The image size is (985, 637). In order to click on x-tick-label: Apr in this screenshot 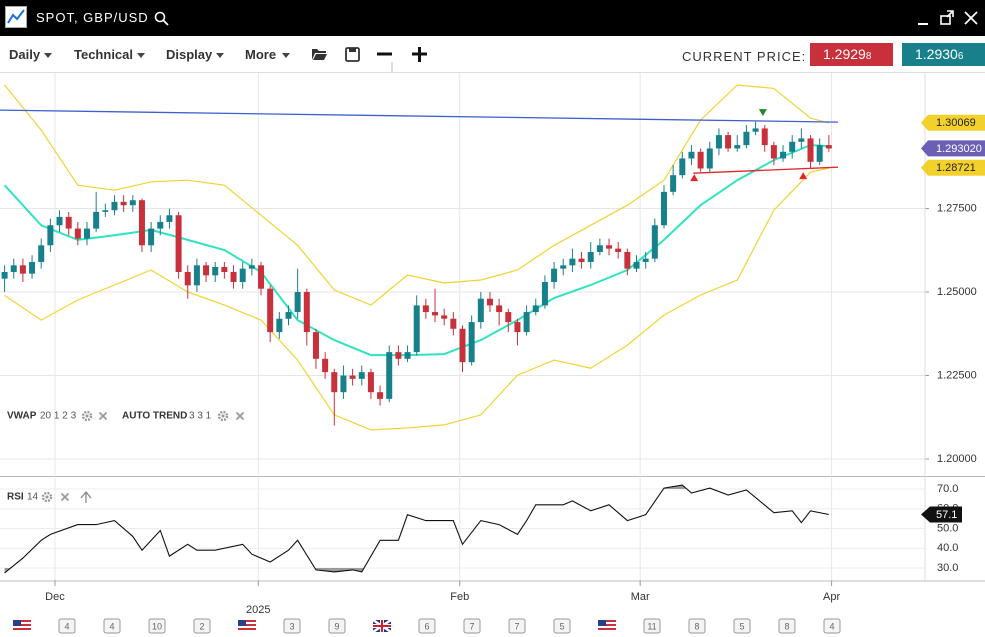, I will do `click(831, 597)`.